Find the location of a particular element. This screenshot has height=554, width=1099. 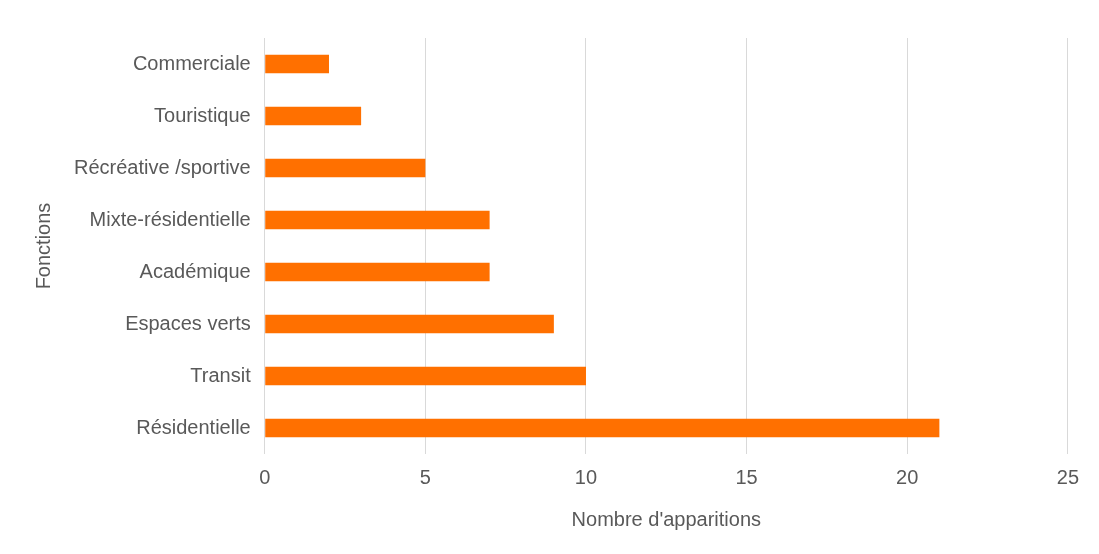

y-tick-label: Touristique is located at coordinates (202, 114).